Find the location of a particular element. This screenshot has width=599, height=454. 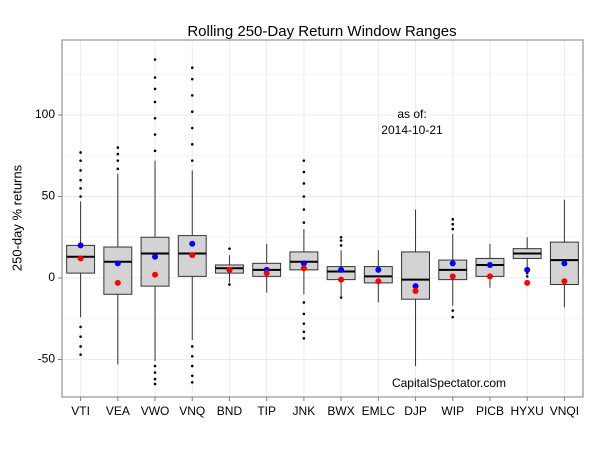

chart-title: Rolling 250-Day Return Window Ranges is located at coordinates (321, 31).